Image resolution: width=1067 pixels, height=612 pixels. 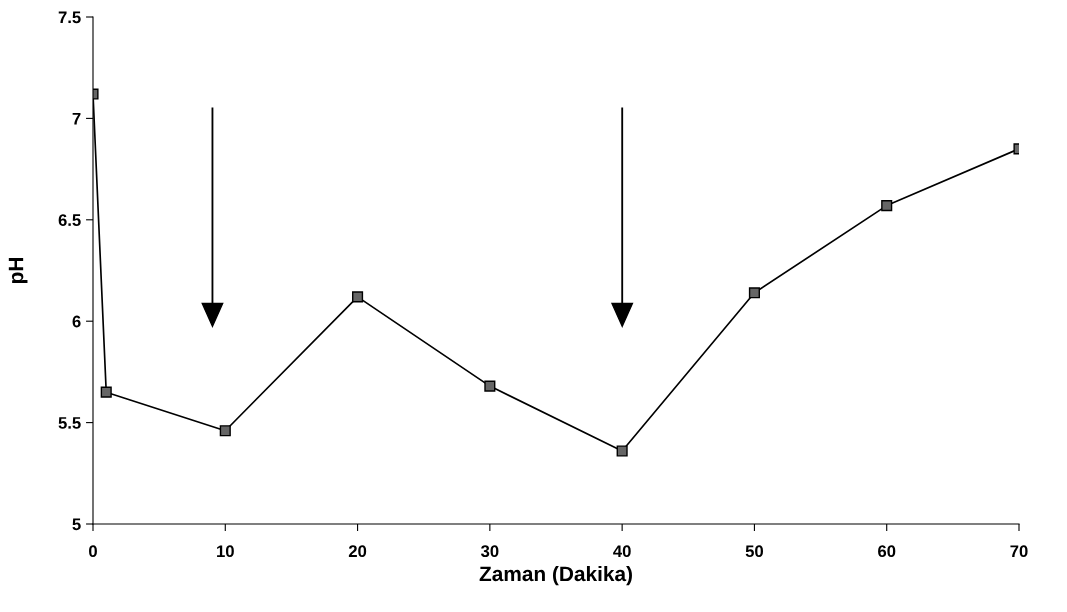 What do you see at coordinates (76, 321) in the screenshot?
I see `y-tick-label: 6` at bounding box center [76, 321].